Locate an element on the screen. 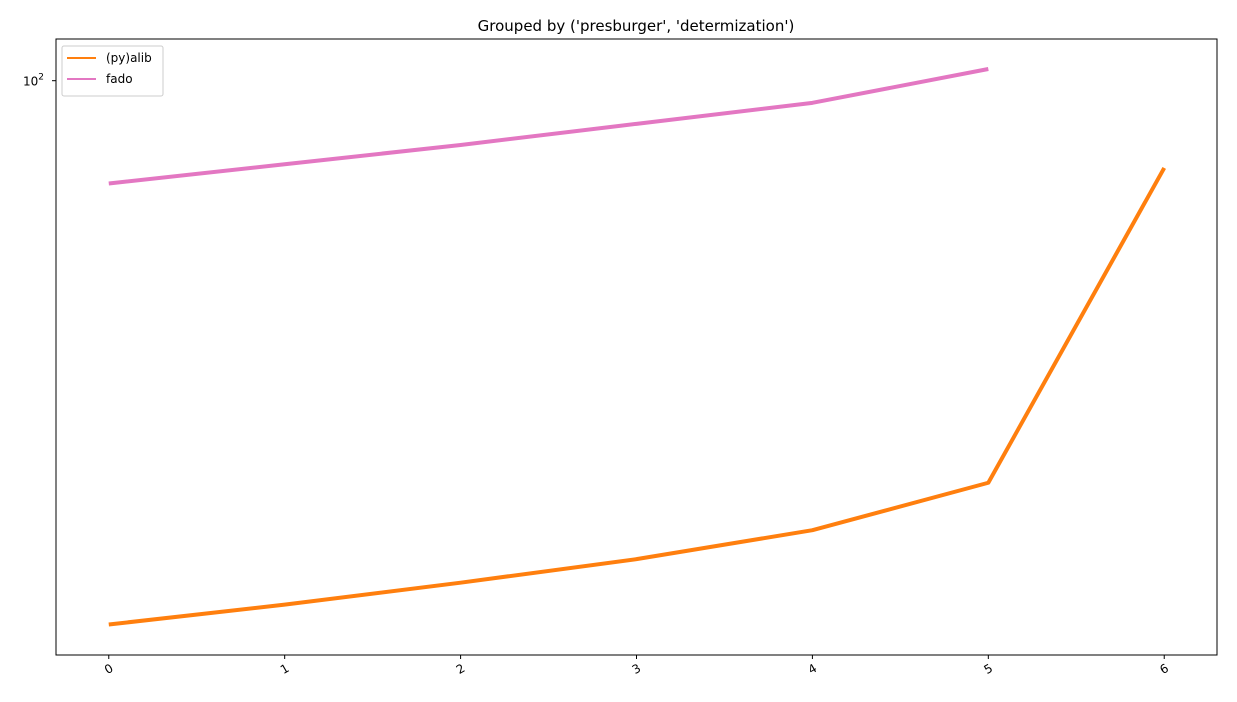  x-tick-label-4: 4 is located at coordinates (813, 669).